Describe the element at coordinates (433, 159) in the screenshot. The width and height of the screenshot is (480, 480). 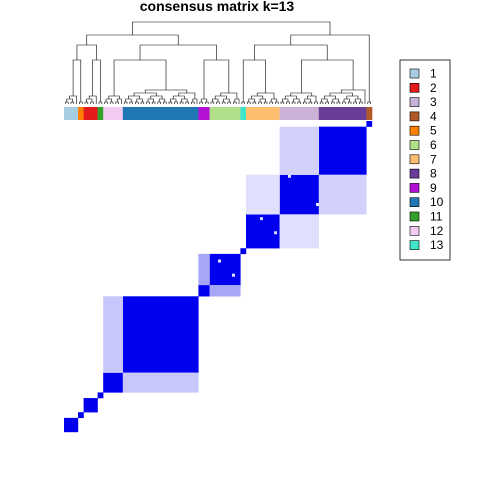
I see `legend-label-7: 7` at that location.